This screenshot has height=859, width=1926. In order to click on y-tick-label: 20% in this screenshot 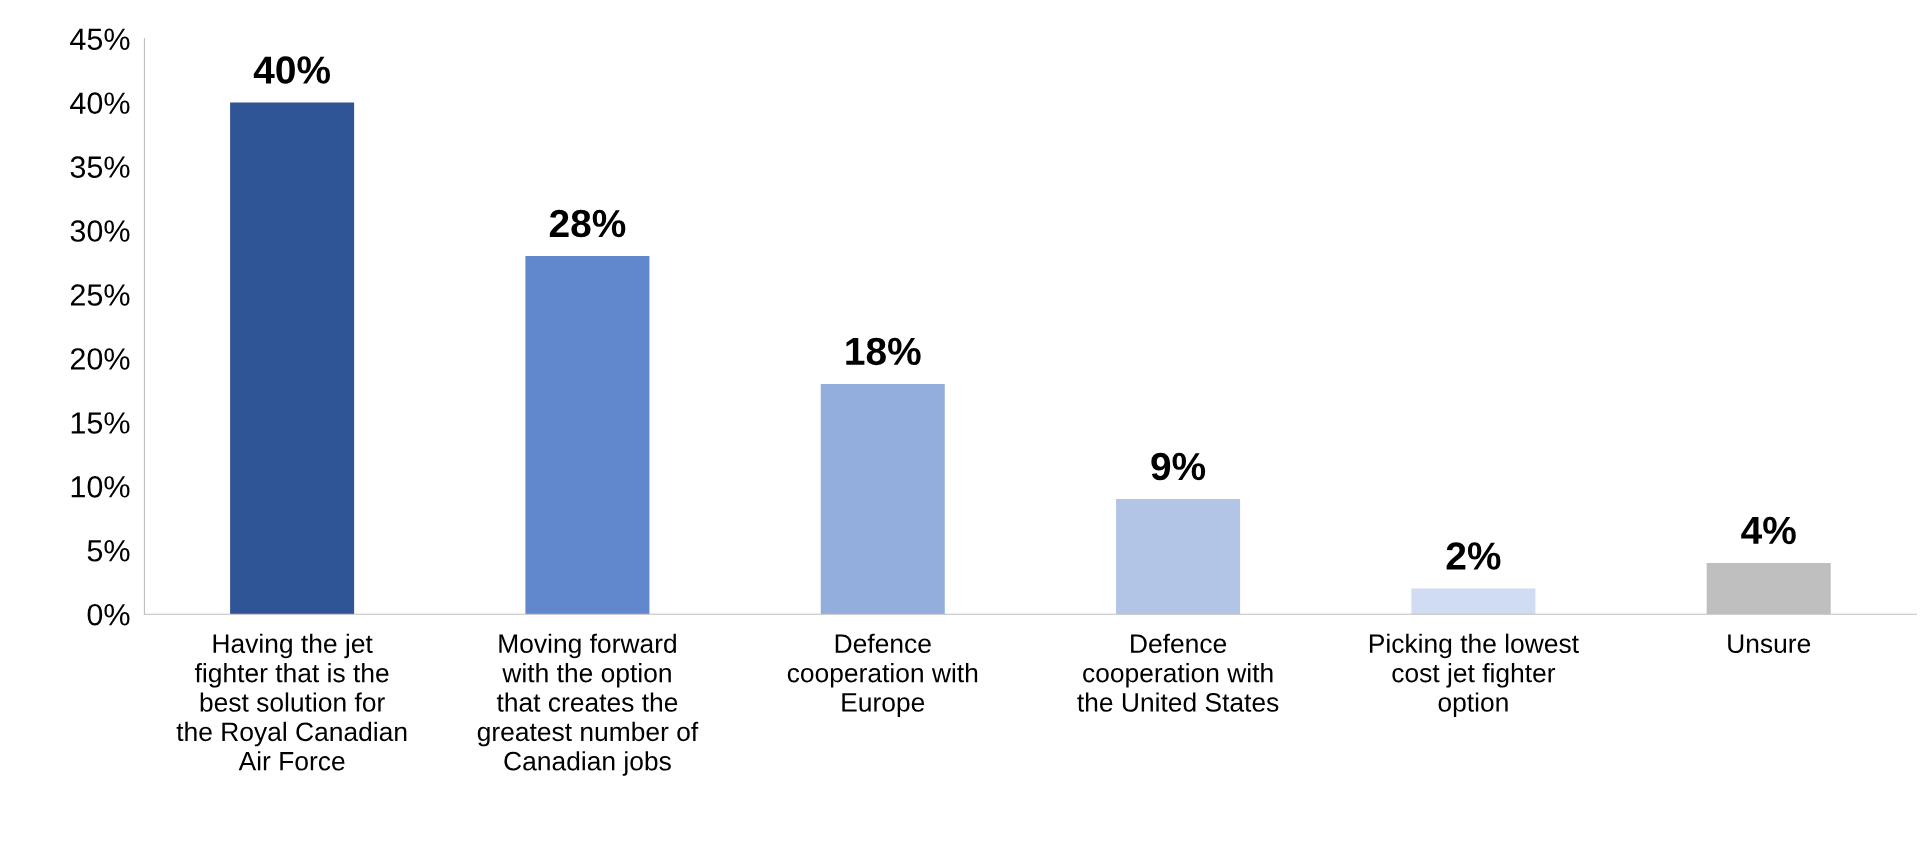, I will do `click(100, 359)`.